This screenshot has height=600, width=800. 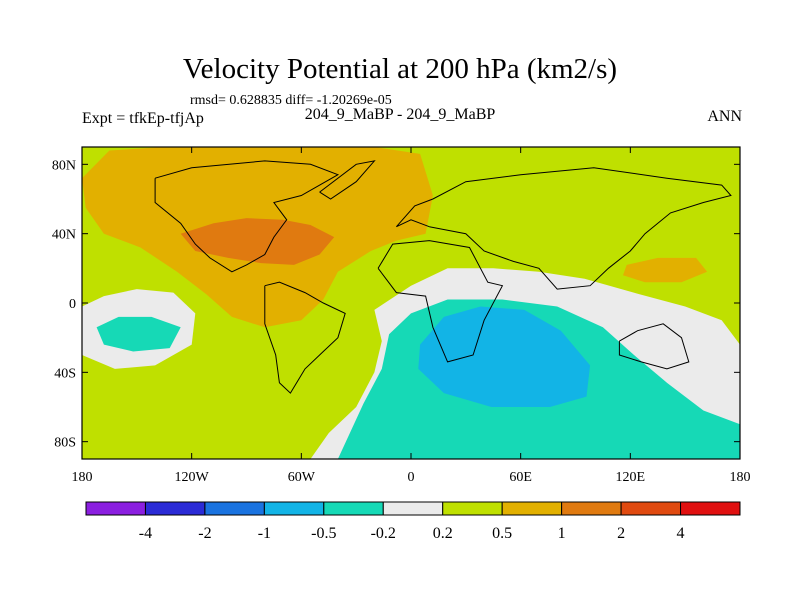 I want to click on y-tick-label: 40S, so click(x=65, y=373).